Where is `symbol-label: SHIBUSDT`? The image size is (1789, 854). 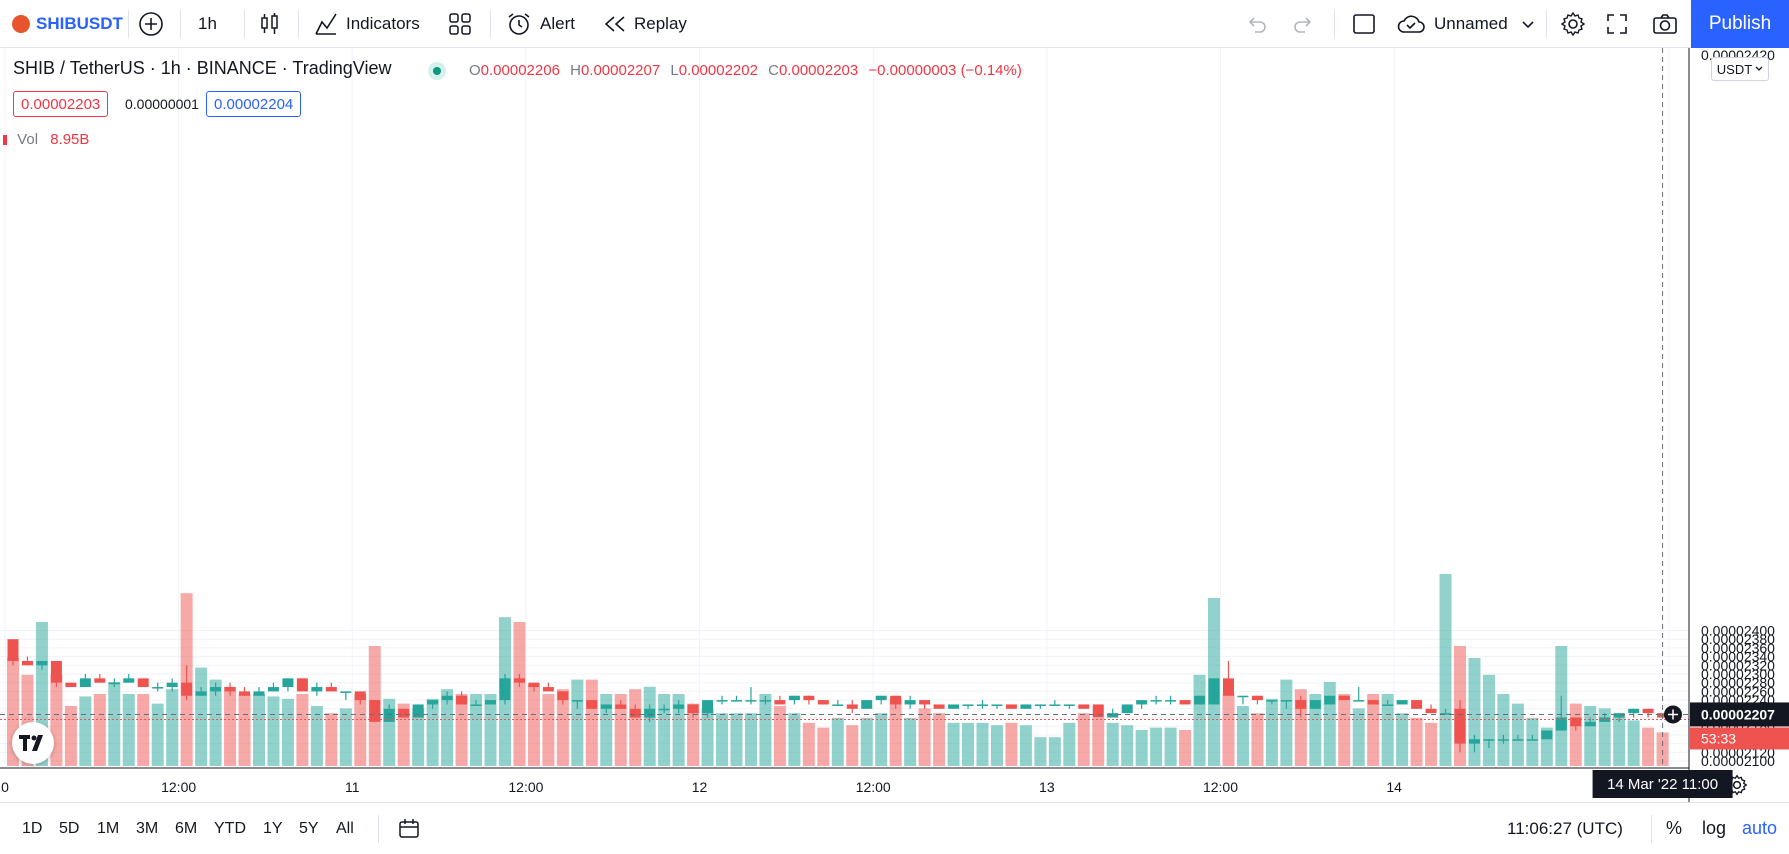
symbol-label: SHIBUSDT is located at coordinates (79, 23).